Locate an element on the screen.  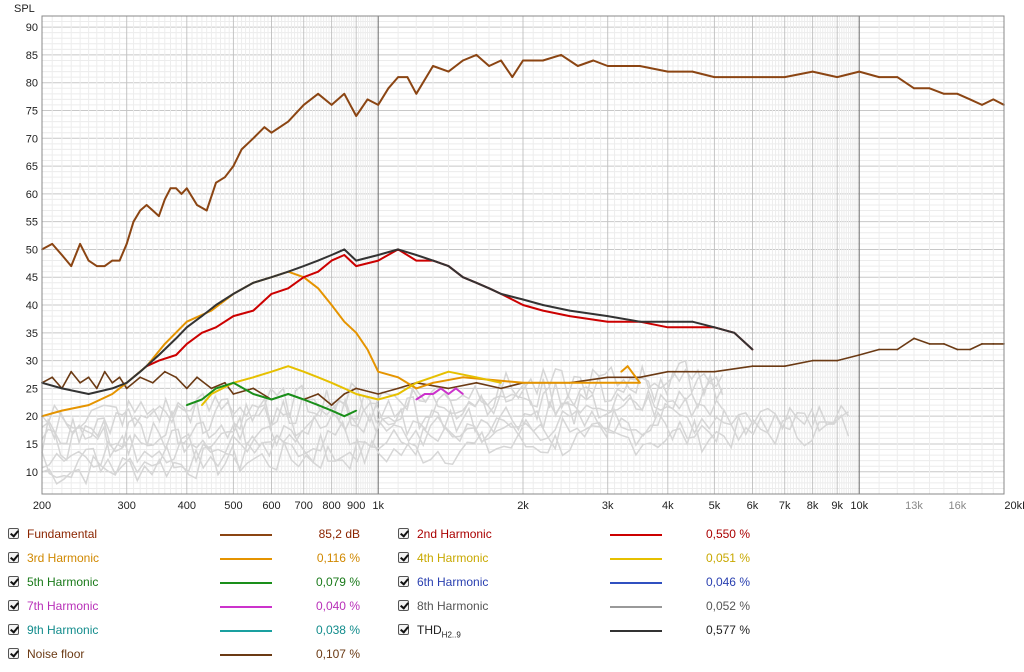
y-tick-label: 70 is located at coordinates (32, 139).